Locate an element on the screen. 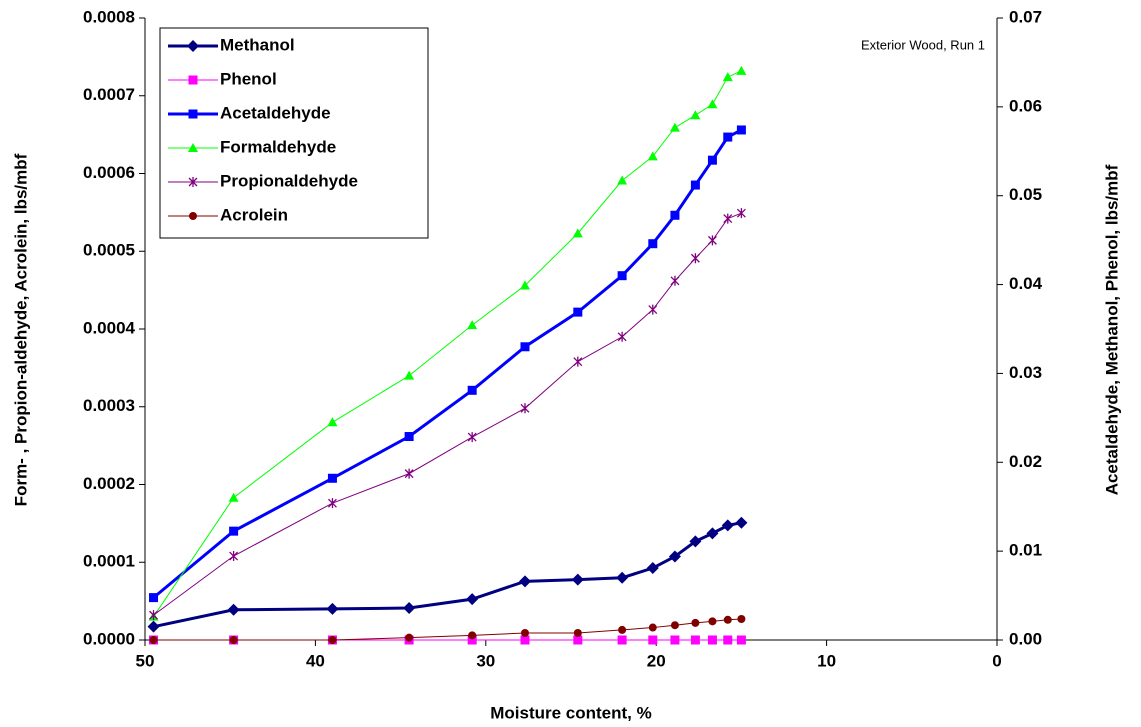  y-tick-label: 0.0001 is located at coordinates (109, 561).